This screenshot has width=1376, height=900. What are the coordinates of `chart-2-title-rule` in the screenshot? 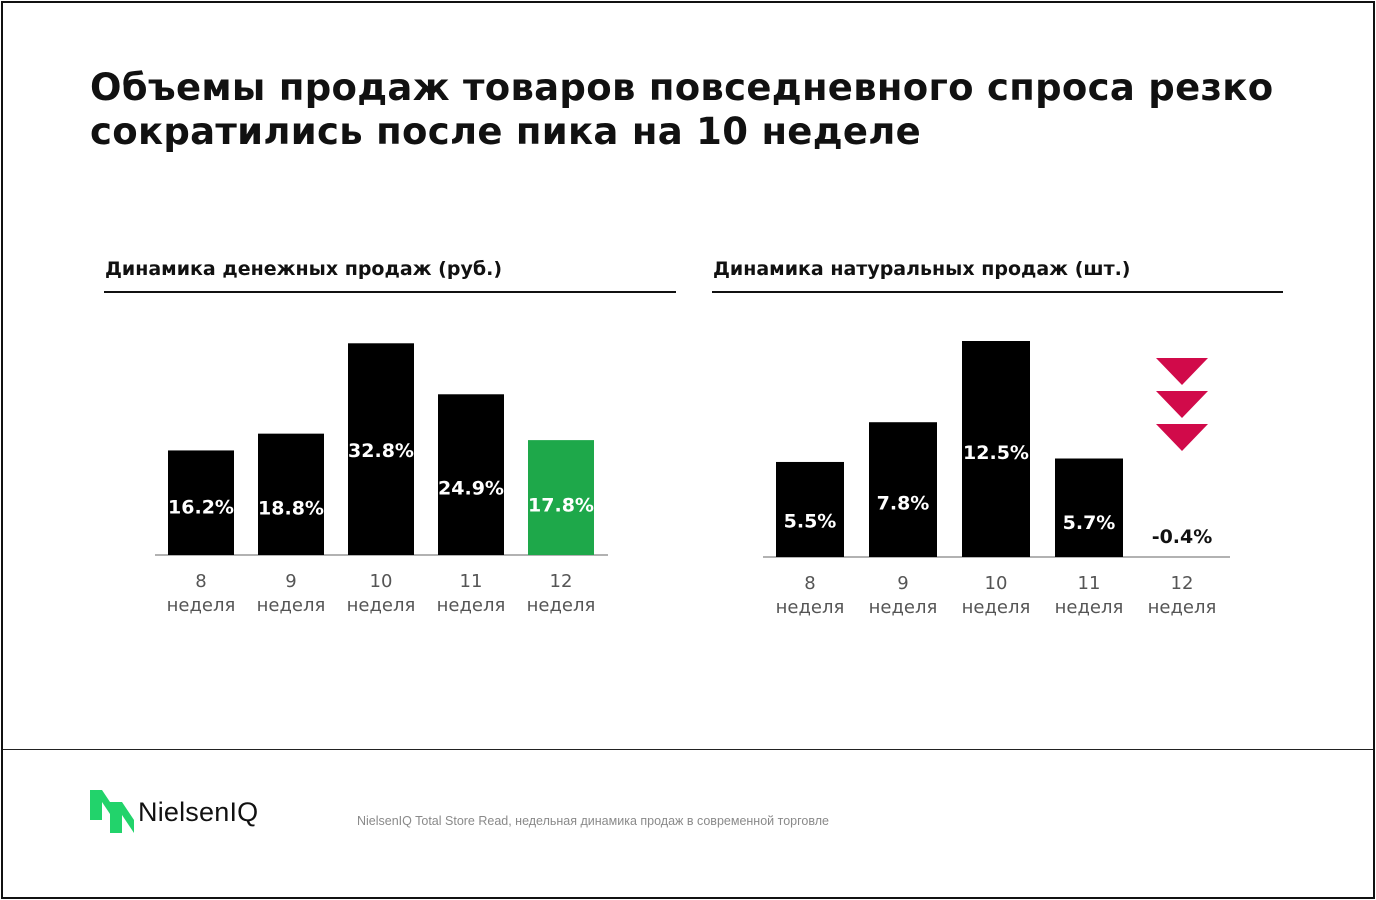 It's located at (997, 292).